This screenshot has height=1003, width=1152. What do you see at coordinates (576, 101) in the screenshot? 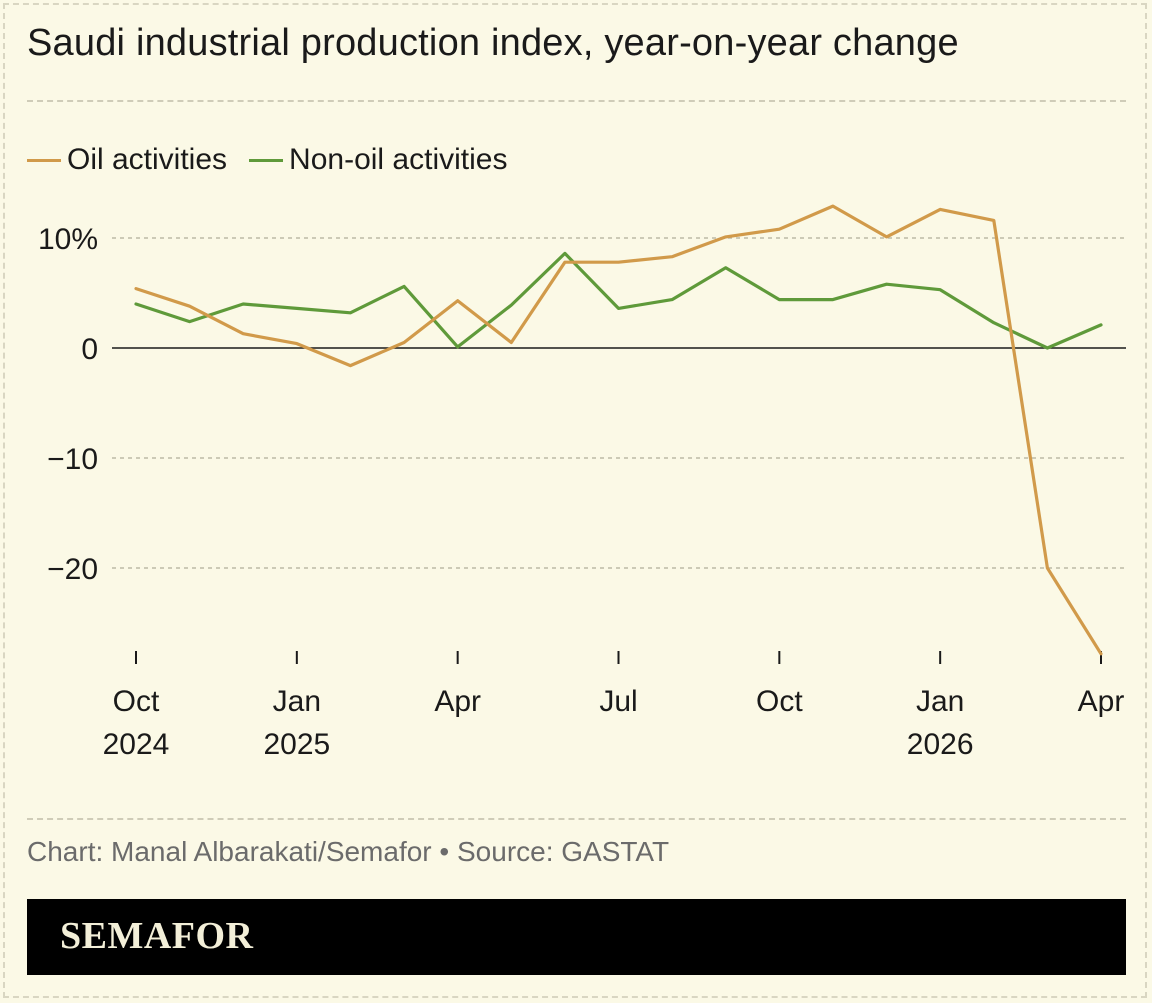
I see `top-divider` at bounding box center [576, 101].